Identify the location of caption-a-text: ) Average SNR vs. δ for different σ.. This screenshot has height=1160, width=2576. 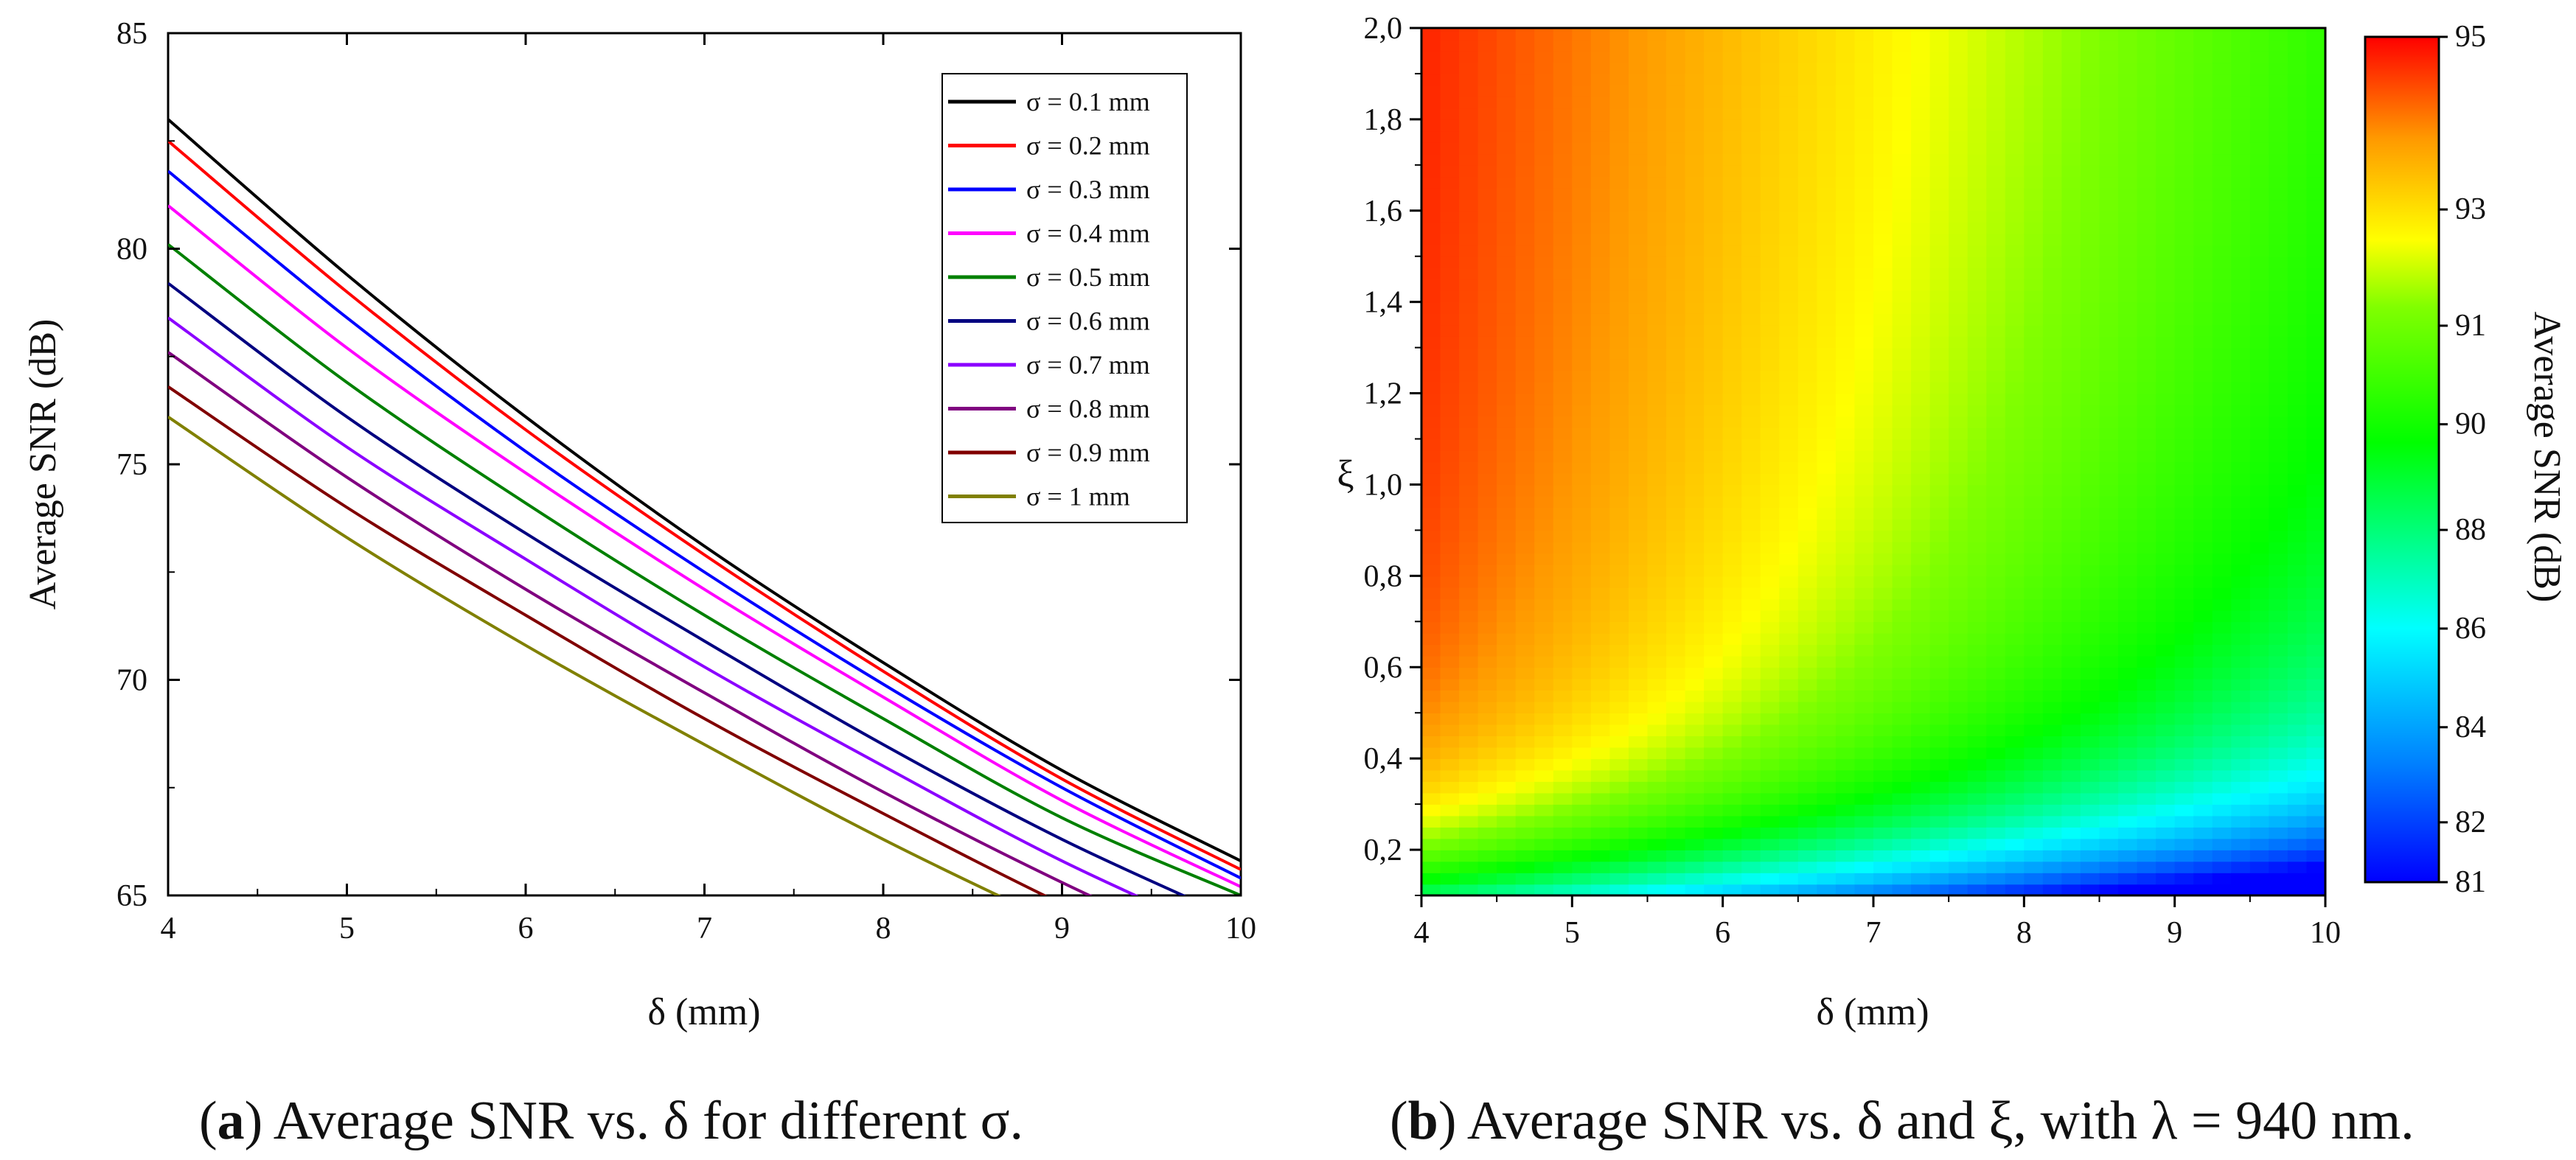
(634, 1121).